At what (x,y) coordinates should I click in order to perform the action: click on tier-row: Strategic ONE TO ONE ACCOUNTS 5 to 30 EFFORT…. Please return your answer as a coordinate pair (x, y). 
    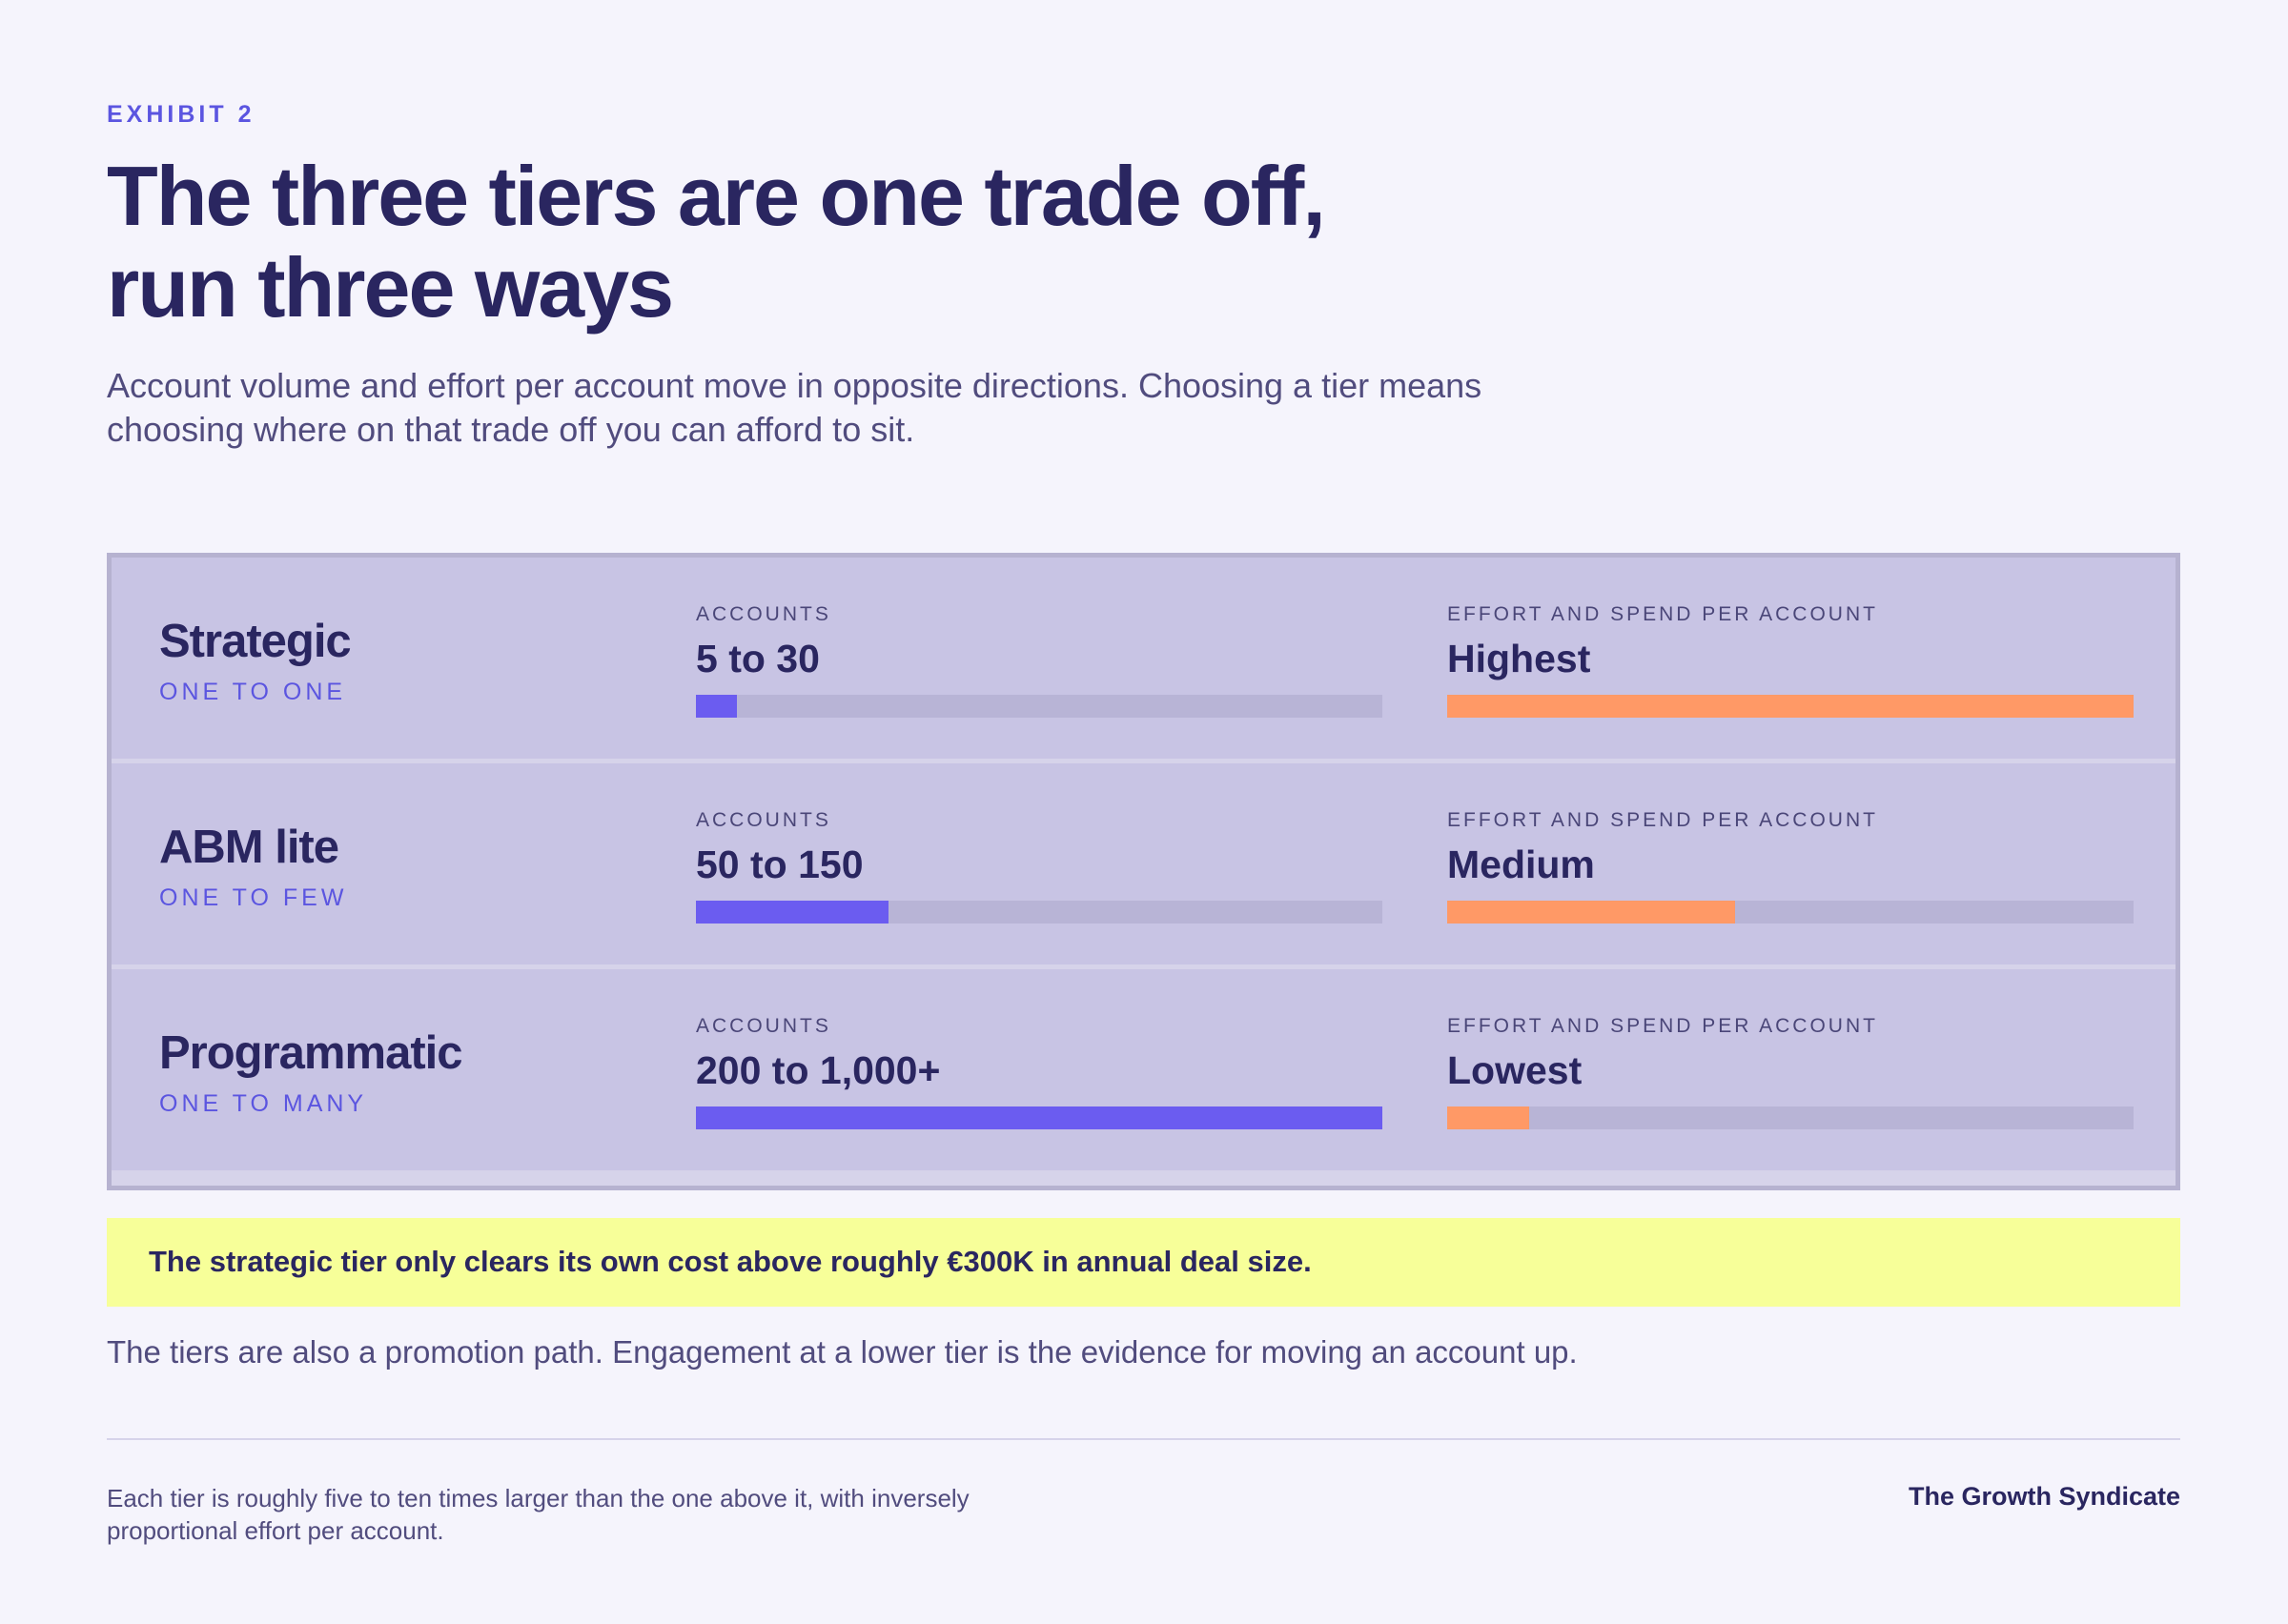
    Looking at the image, I should click on (1144, 658).